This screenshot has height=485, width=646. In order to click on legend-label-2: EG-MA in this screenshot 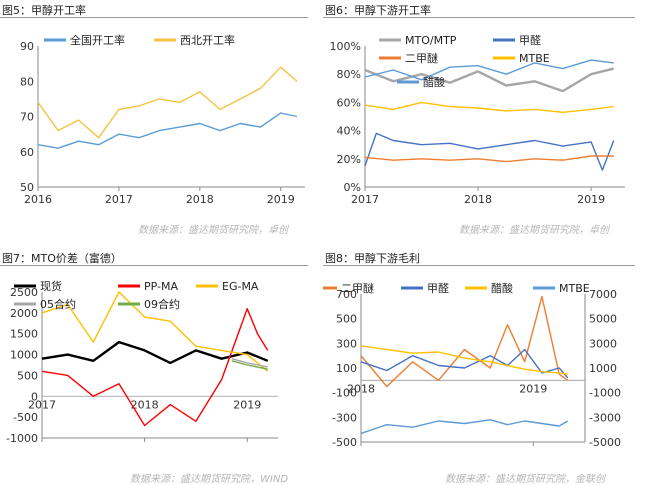, I will do `click(240, 286)`.